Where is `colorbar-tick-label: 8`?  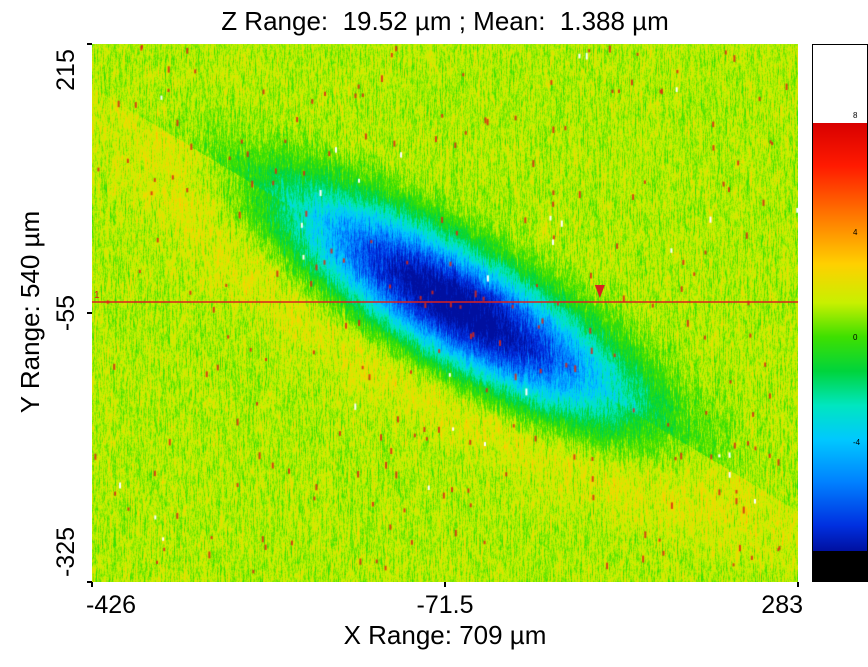 colorbar-tick-label: 8 is located at coordinates (855, 115).